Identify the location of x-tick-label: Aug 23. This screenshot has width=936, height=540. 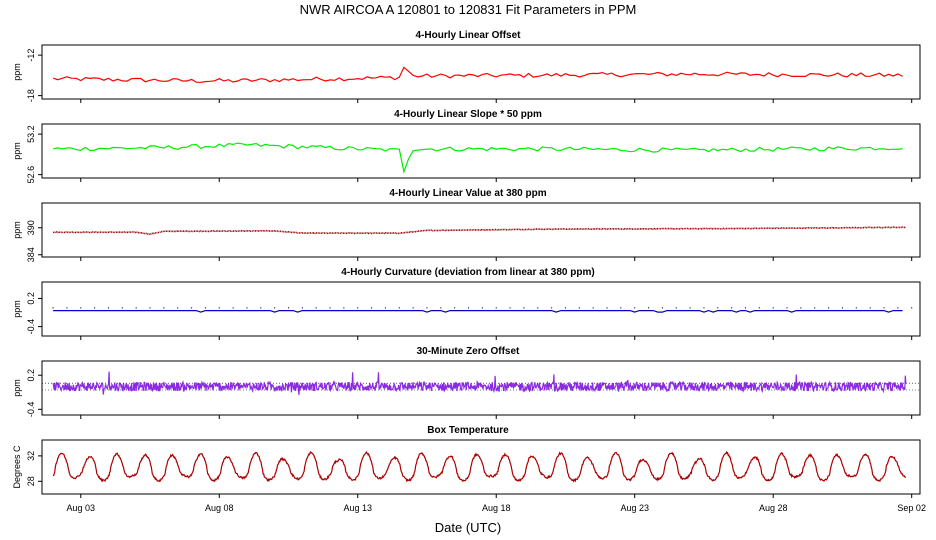
(634, 508).